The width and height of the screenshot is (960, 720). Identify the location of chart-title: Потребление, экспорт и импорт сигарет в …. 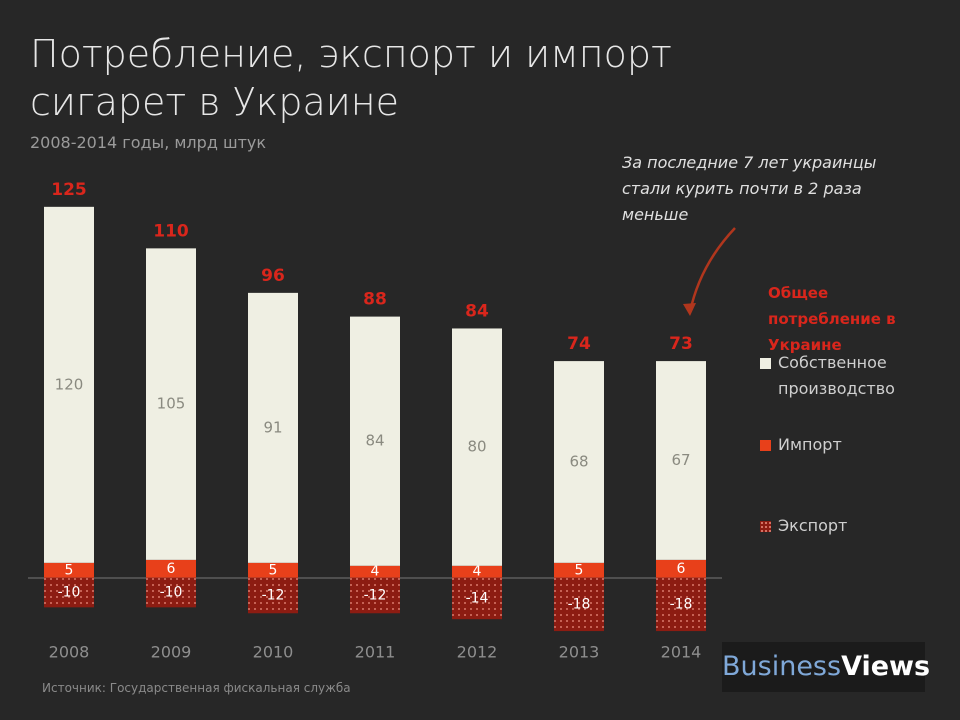
(351, 78).